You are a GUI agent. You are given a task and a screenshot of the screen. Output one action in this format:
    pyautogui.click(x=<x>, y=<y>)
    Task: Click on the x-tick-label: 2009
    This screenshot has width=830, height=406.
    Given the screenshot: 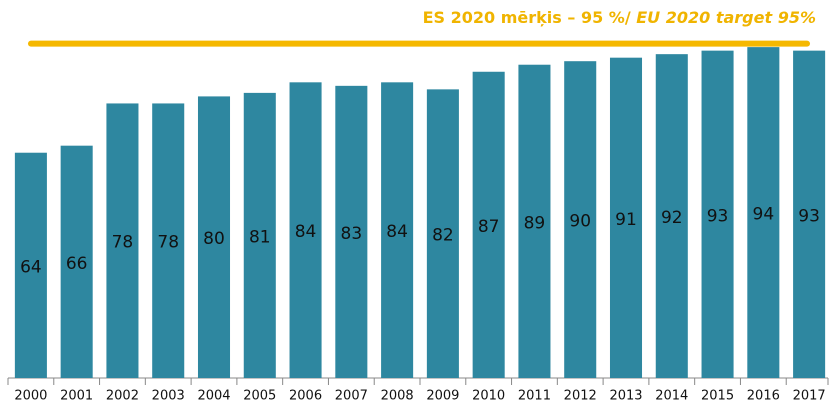 What is the action you would take?
    pyautogui.click(x=442, y=396)
    